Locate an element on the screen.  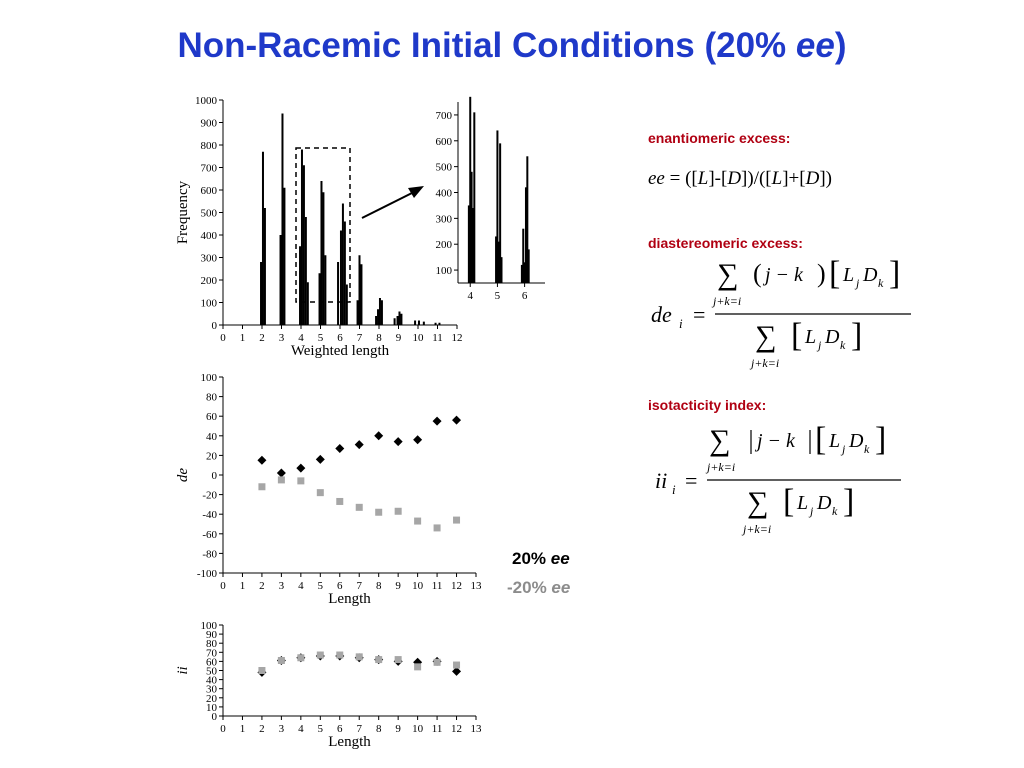
x-tick-label: 9 is located at coordinates (399, 338).